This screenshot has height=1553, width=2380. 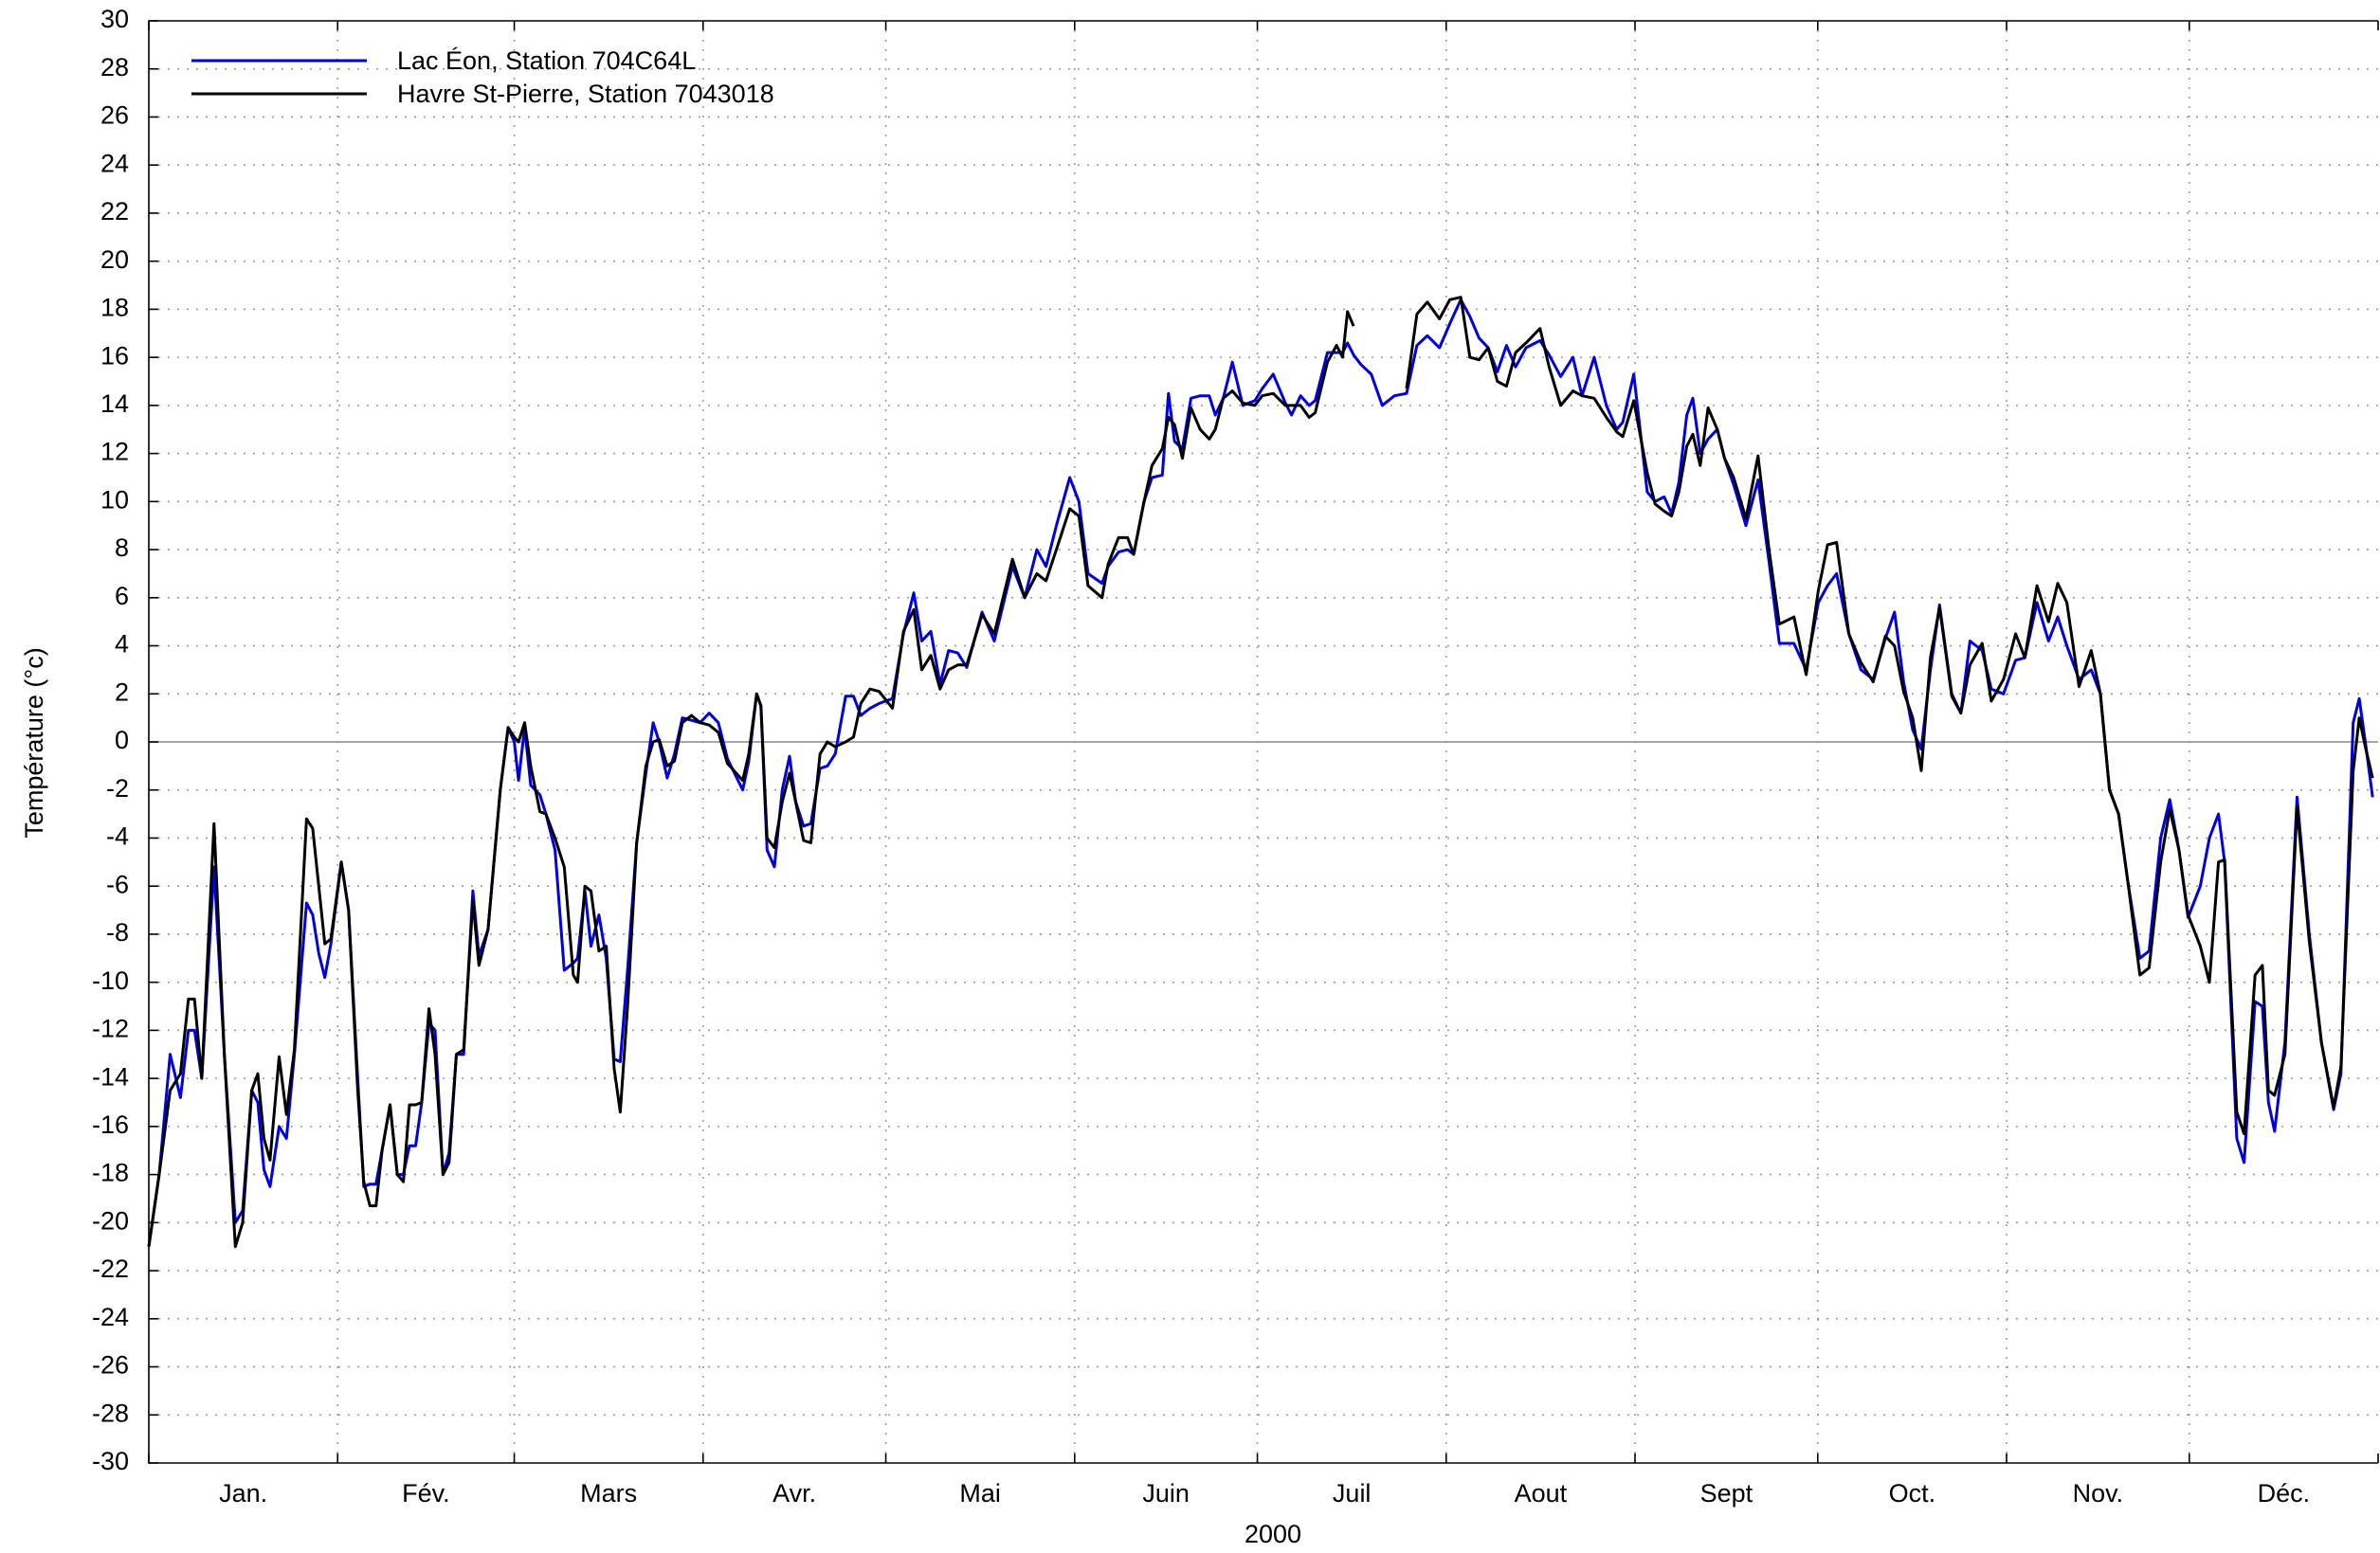 I want to click on y-tick-label: -2, so click(x=117, y=788).